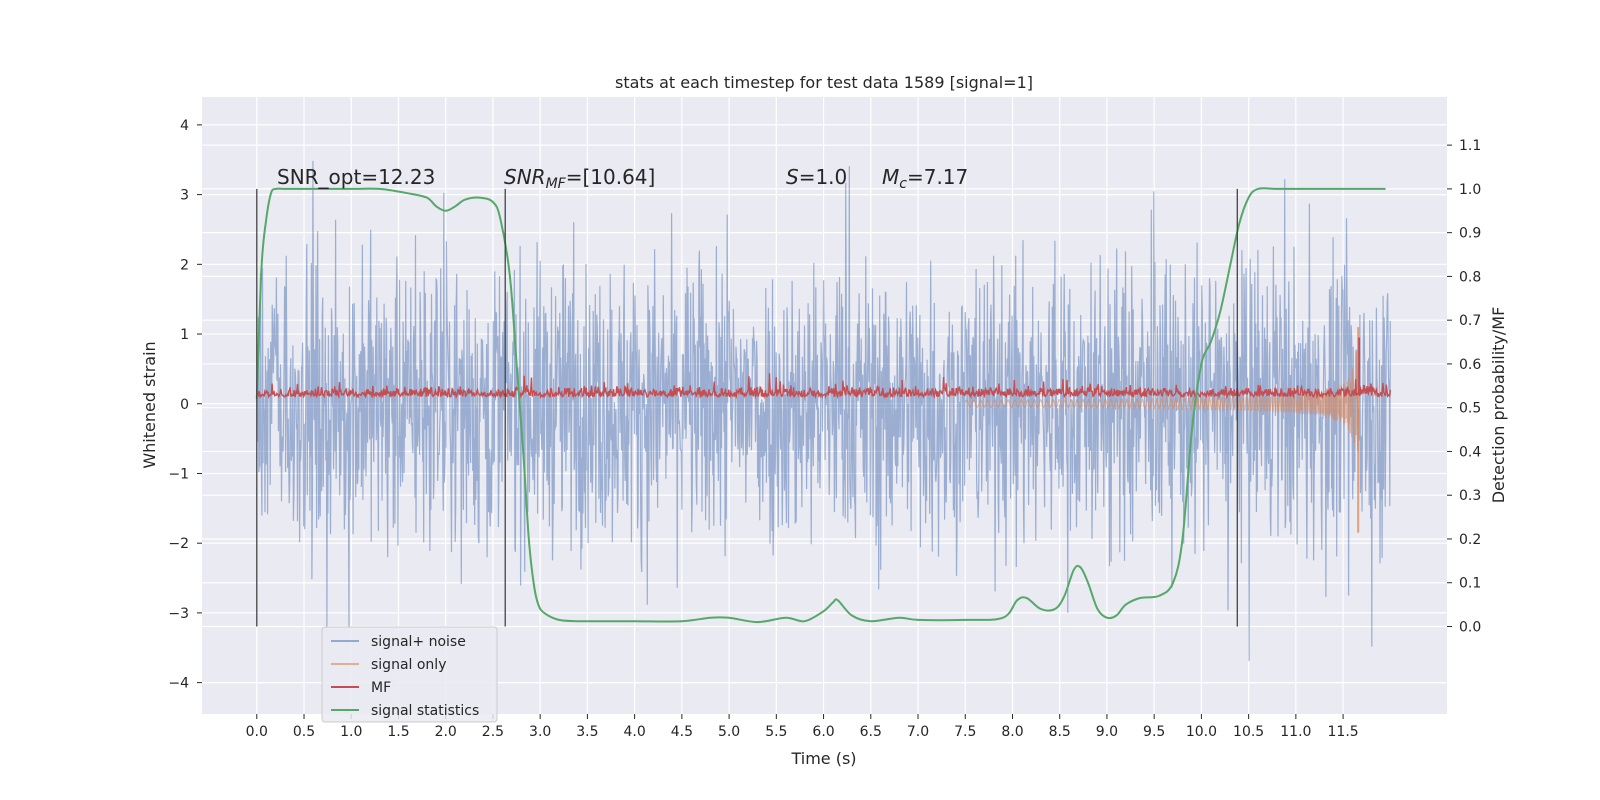 The height and width of the screenshot is (800, 1600). I want to click on x-tick-label: 4.5, so click(682, 732).